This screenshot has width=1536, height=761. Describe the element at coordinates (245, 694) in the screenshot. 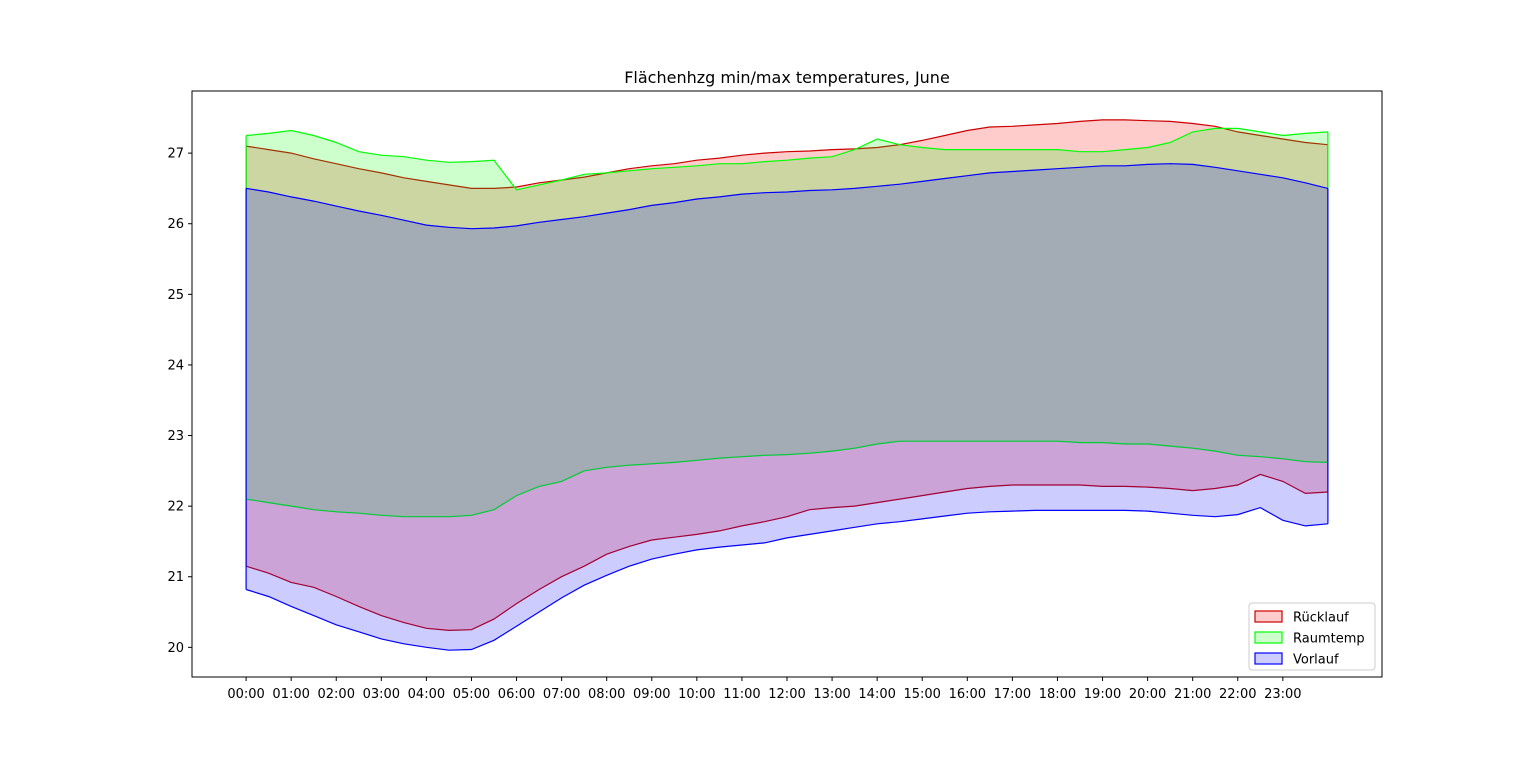

I see `x-tick-label: 00:00` at that location.